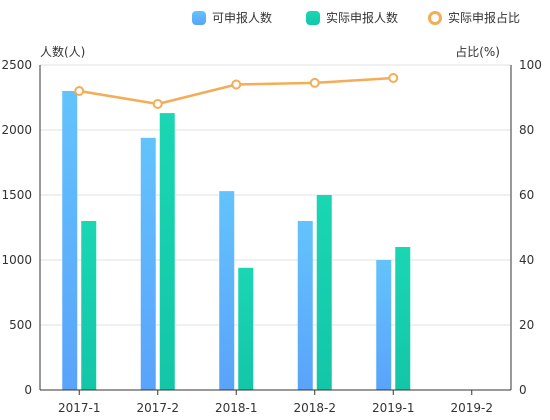  Describe the element at coordinates (236, 408) in the screenshot. I see `x-tick-label: 2018-1` at that location.